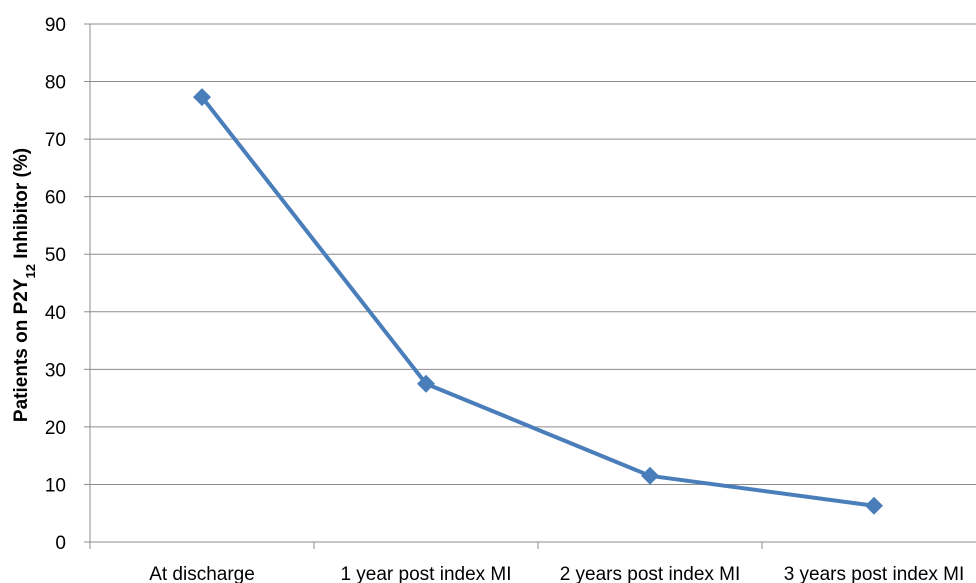 The height and width of the screenshot is (583, 976). I want to click on y-tick-label: 90, so click(55, 25).